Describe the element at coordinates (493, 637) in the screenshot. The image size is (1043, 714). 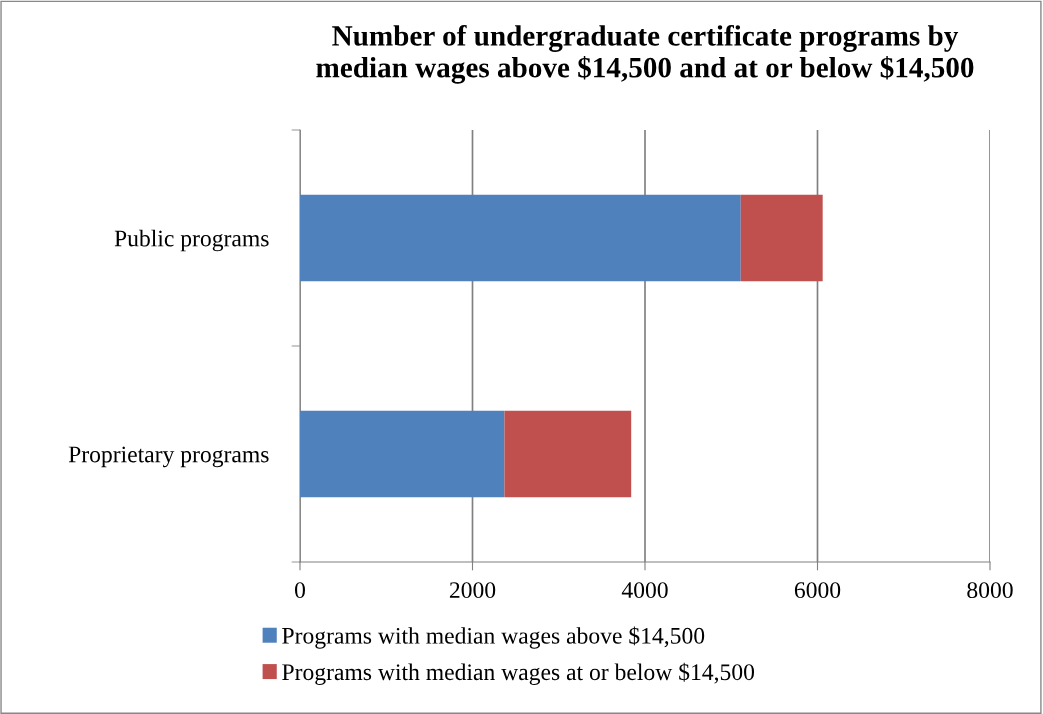
I see `legend-label: Programs with median wages above $14,500` at that location.